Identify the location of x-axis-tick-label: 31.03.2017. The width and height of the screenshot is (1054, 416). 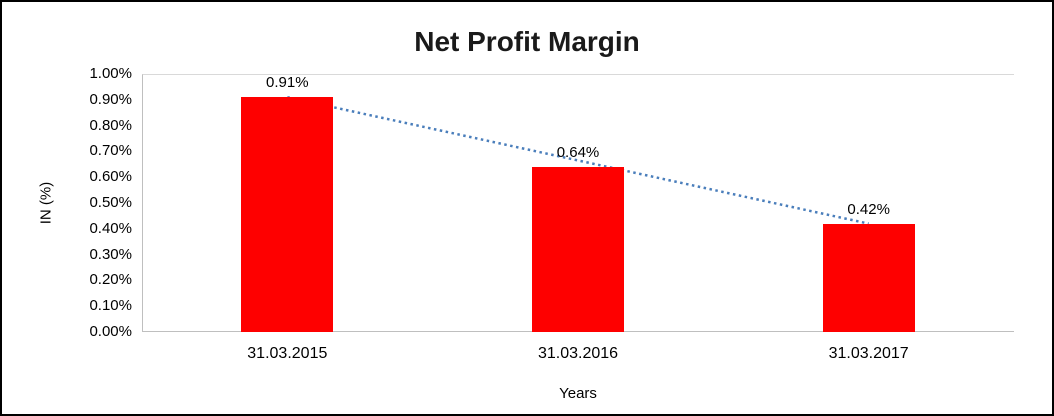
(868, 353).